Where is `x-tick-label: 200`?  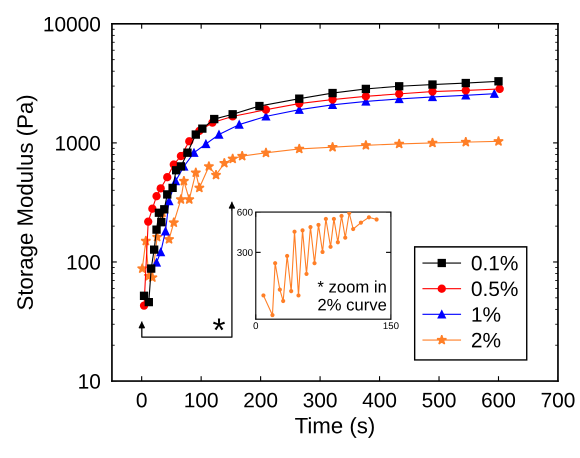
x-tick-label: 200 is located at coordinates (261, 400).